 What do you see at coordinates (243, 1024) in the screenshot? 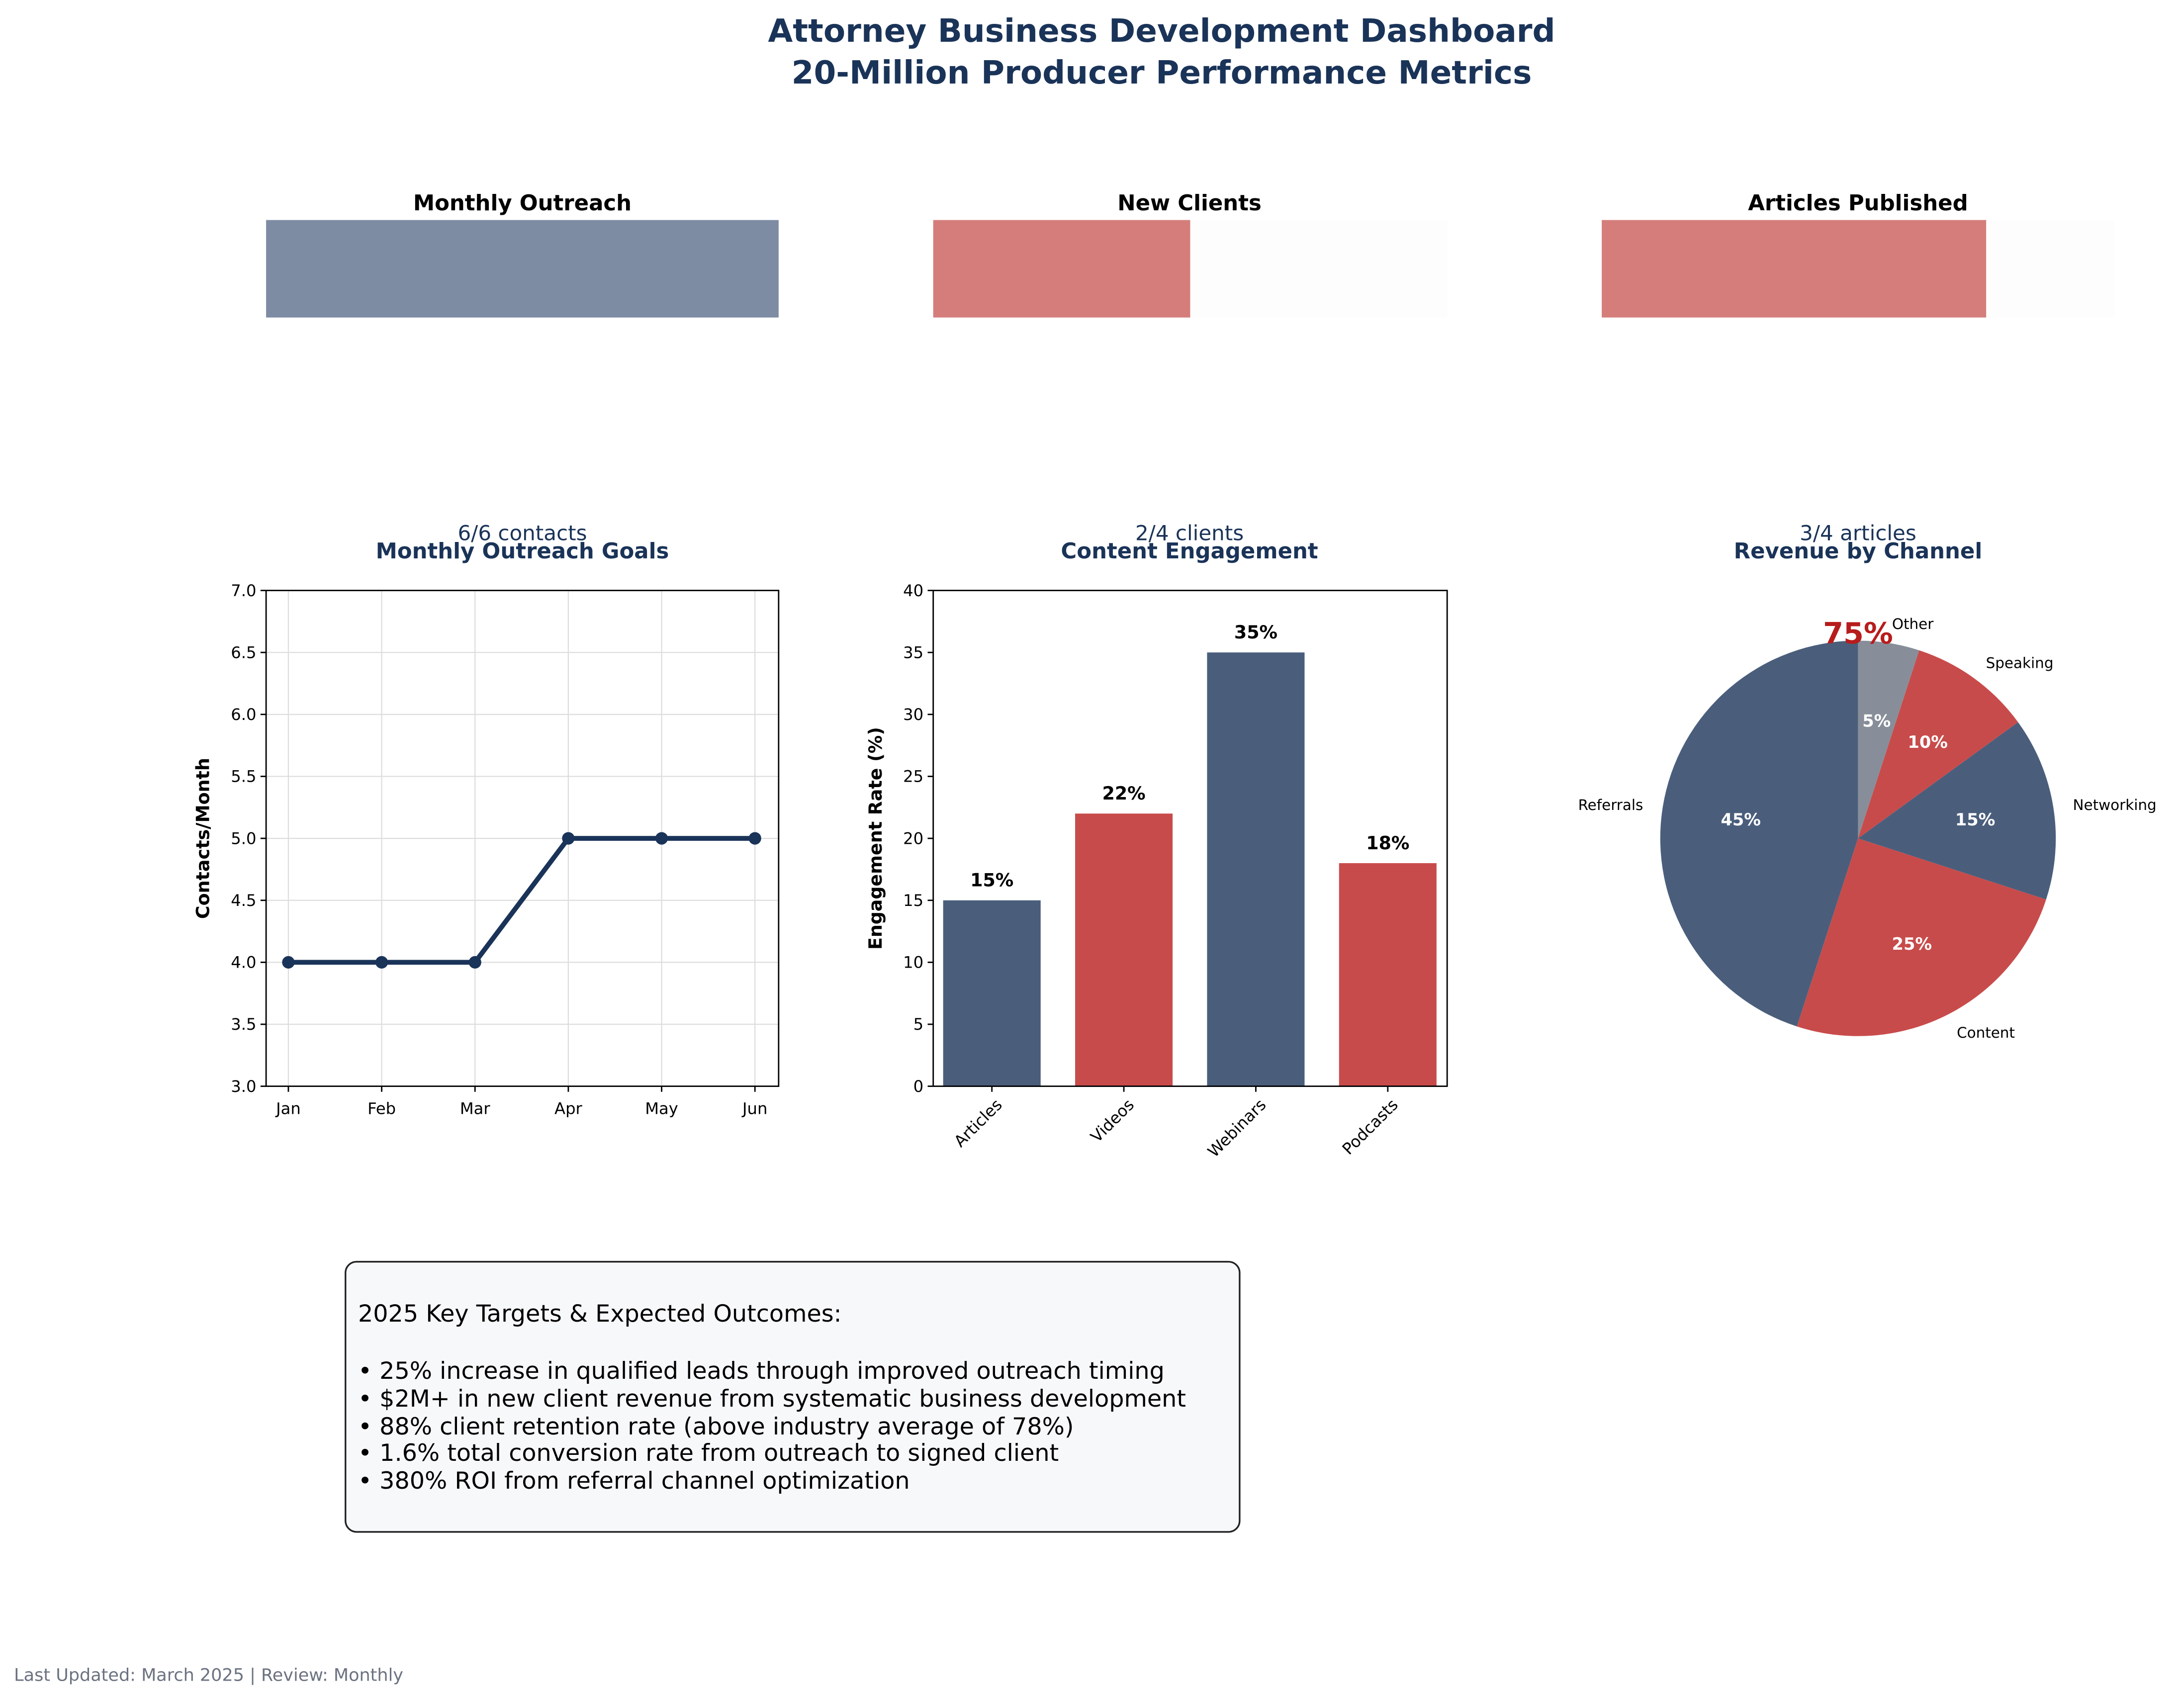
I see `y-tick-label: 3.5` at bounding box center [243, 1024].